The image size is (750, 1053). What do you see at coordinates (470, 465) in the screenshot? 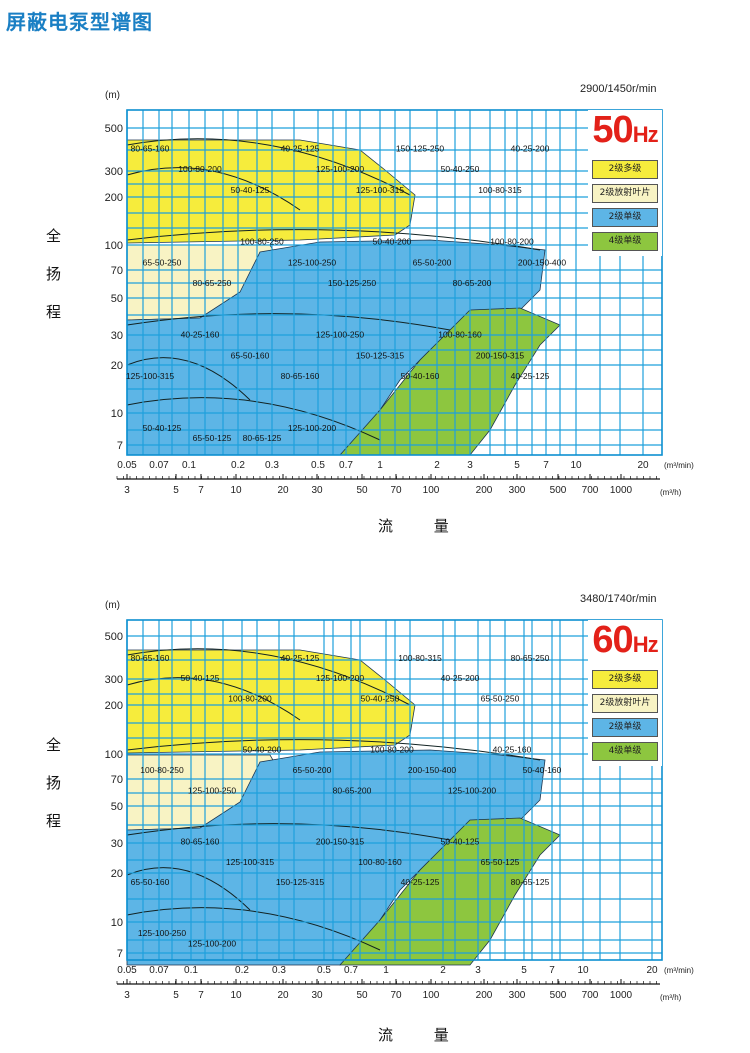
I see `x-tick-label-top: 3` at bounding box center [470, 465].